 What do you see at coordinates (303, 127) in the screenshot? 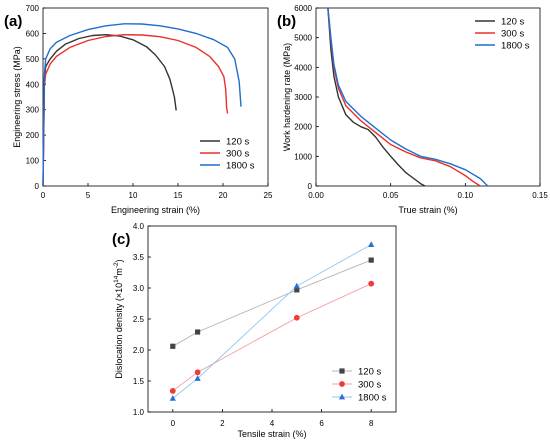
I see `y-tick-label: 2000` at bounding box center [303, 127].